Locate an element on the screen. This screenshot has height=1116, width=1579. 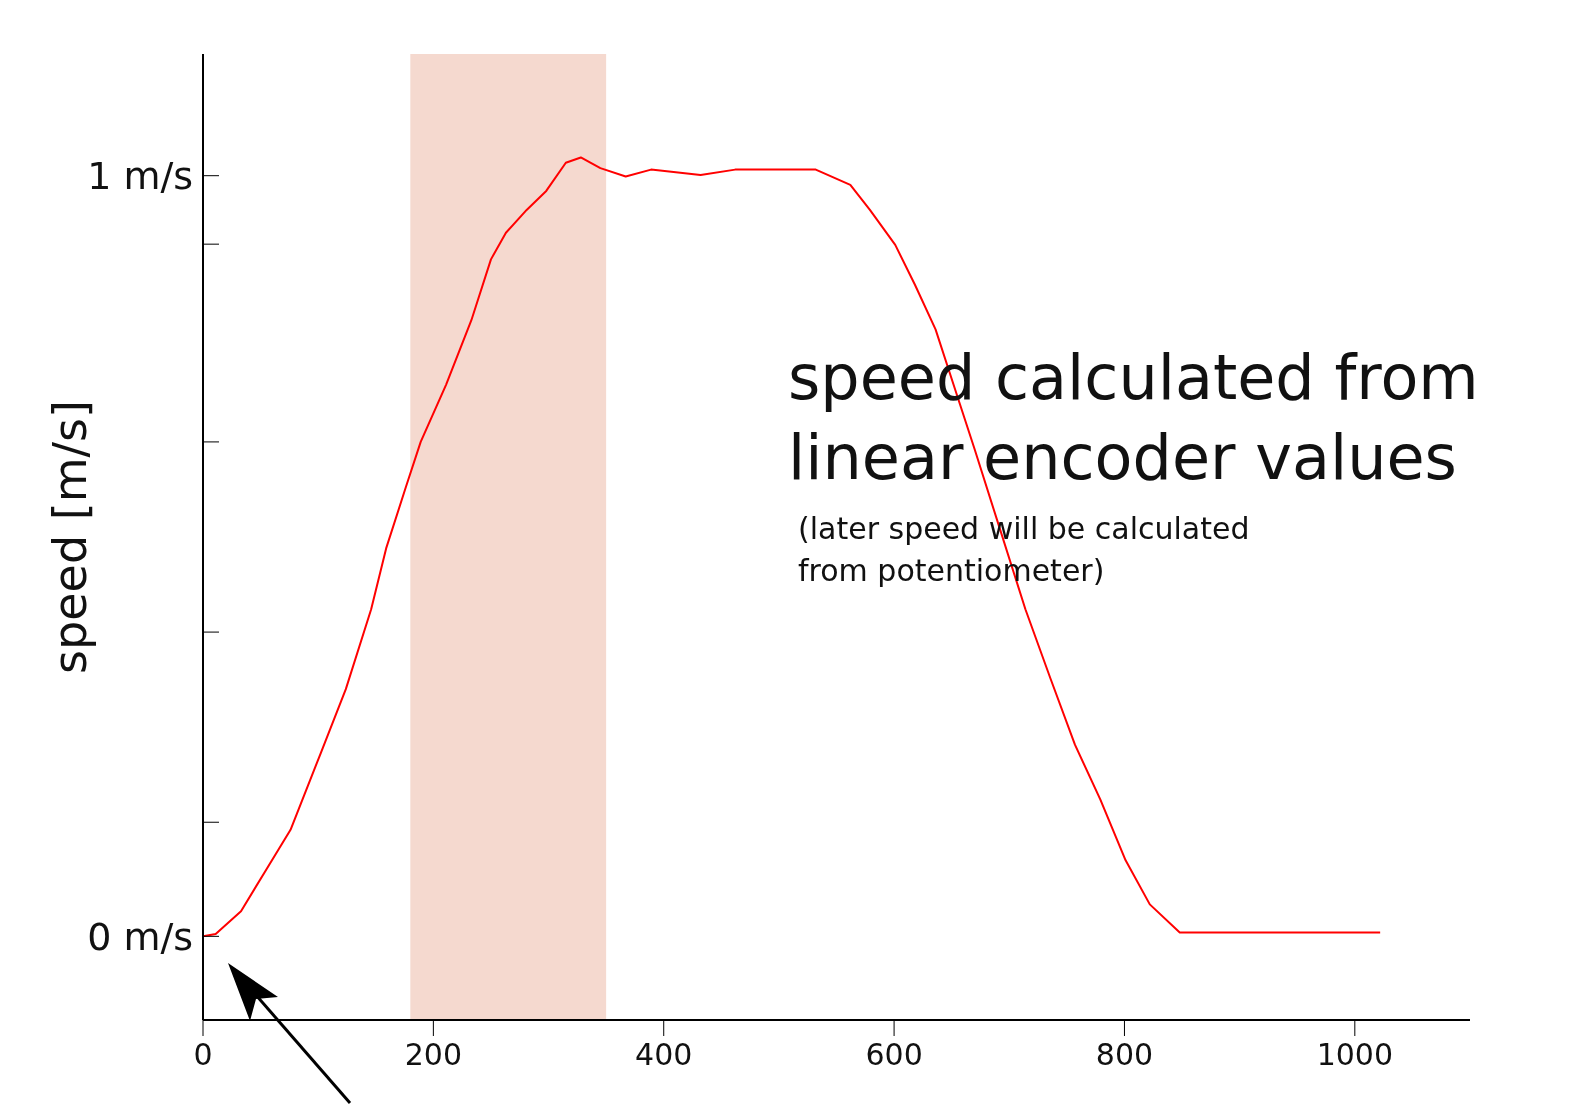
x-tick-label: 0 is located at coordinates (203, 1055).